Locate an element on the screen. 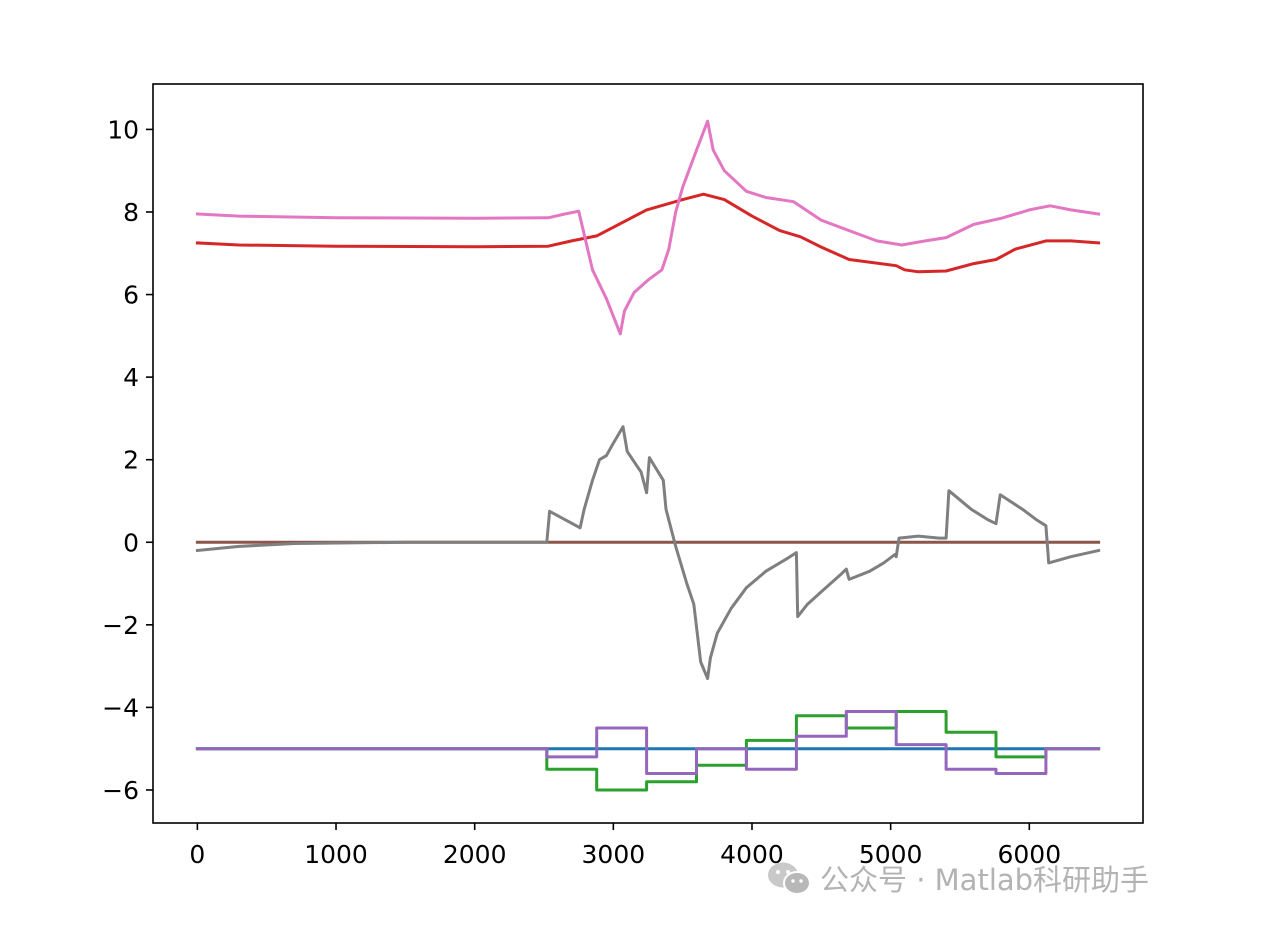 This screenshot has width=1266, height=927. y-tick-label: 4 is located at coordinates (131, 377).